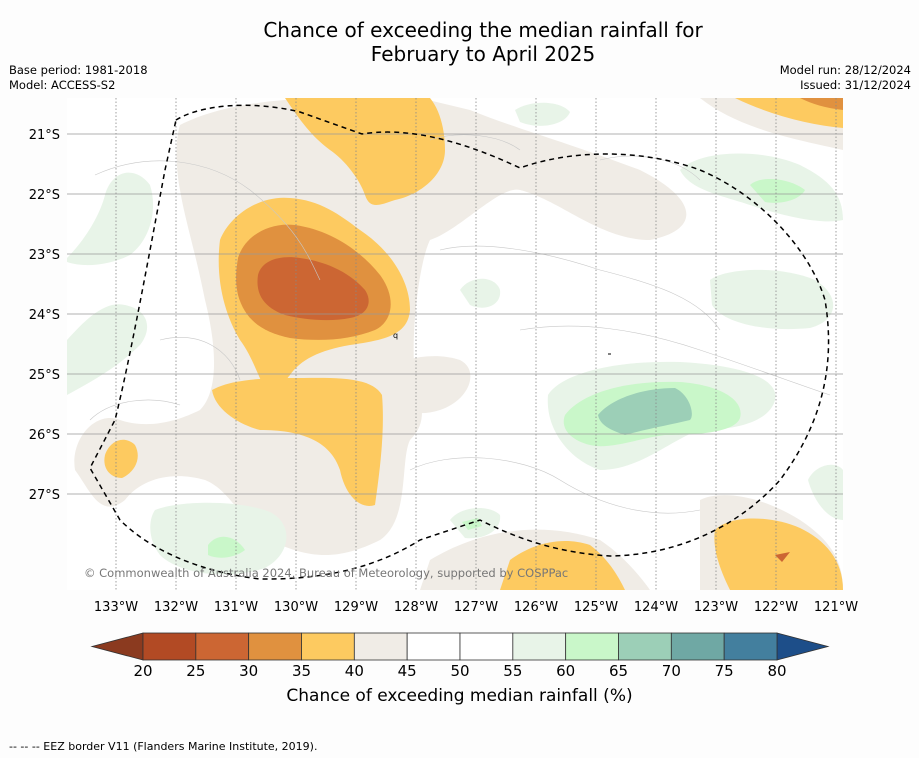 This screenshot has width=919, height=758. What do you see at coordinates (825, 492) in the screenshot?
I see `zone-55-60-right2` at bounding box center [825, 492].